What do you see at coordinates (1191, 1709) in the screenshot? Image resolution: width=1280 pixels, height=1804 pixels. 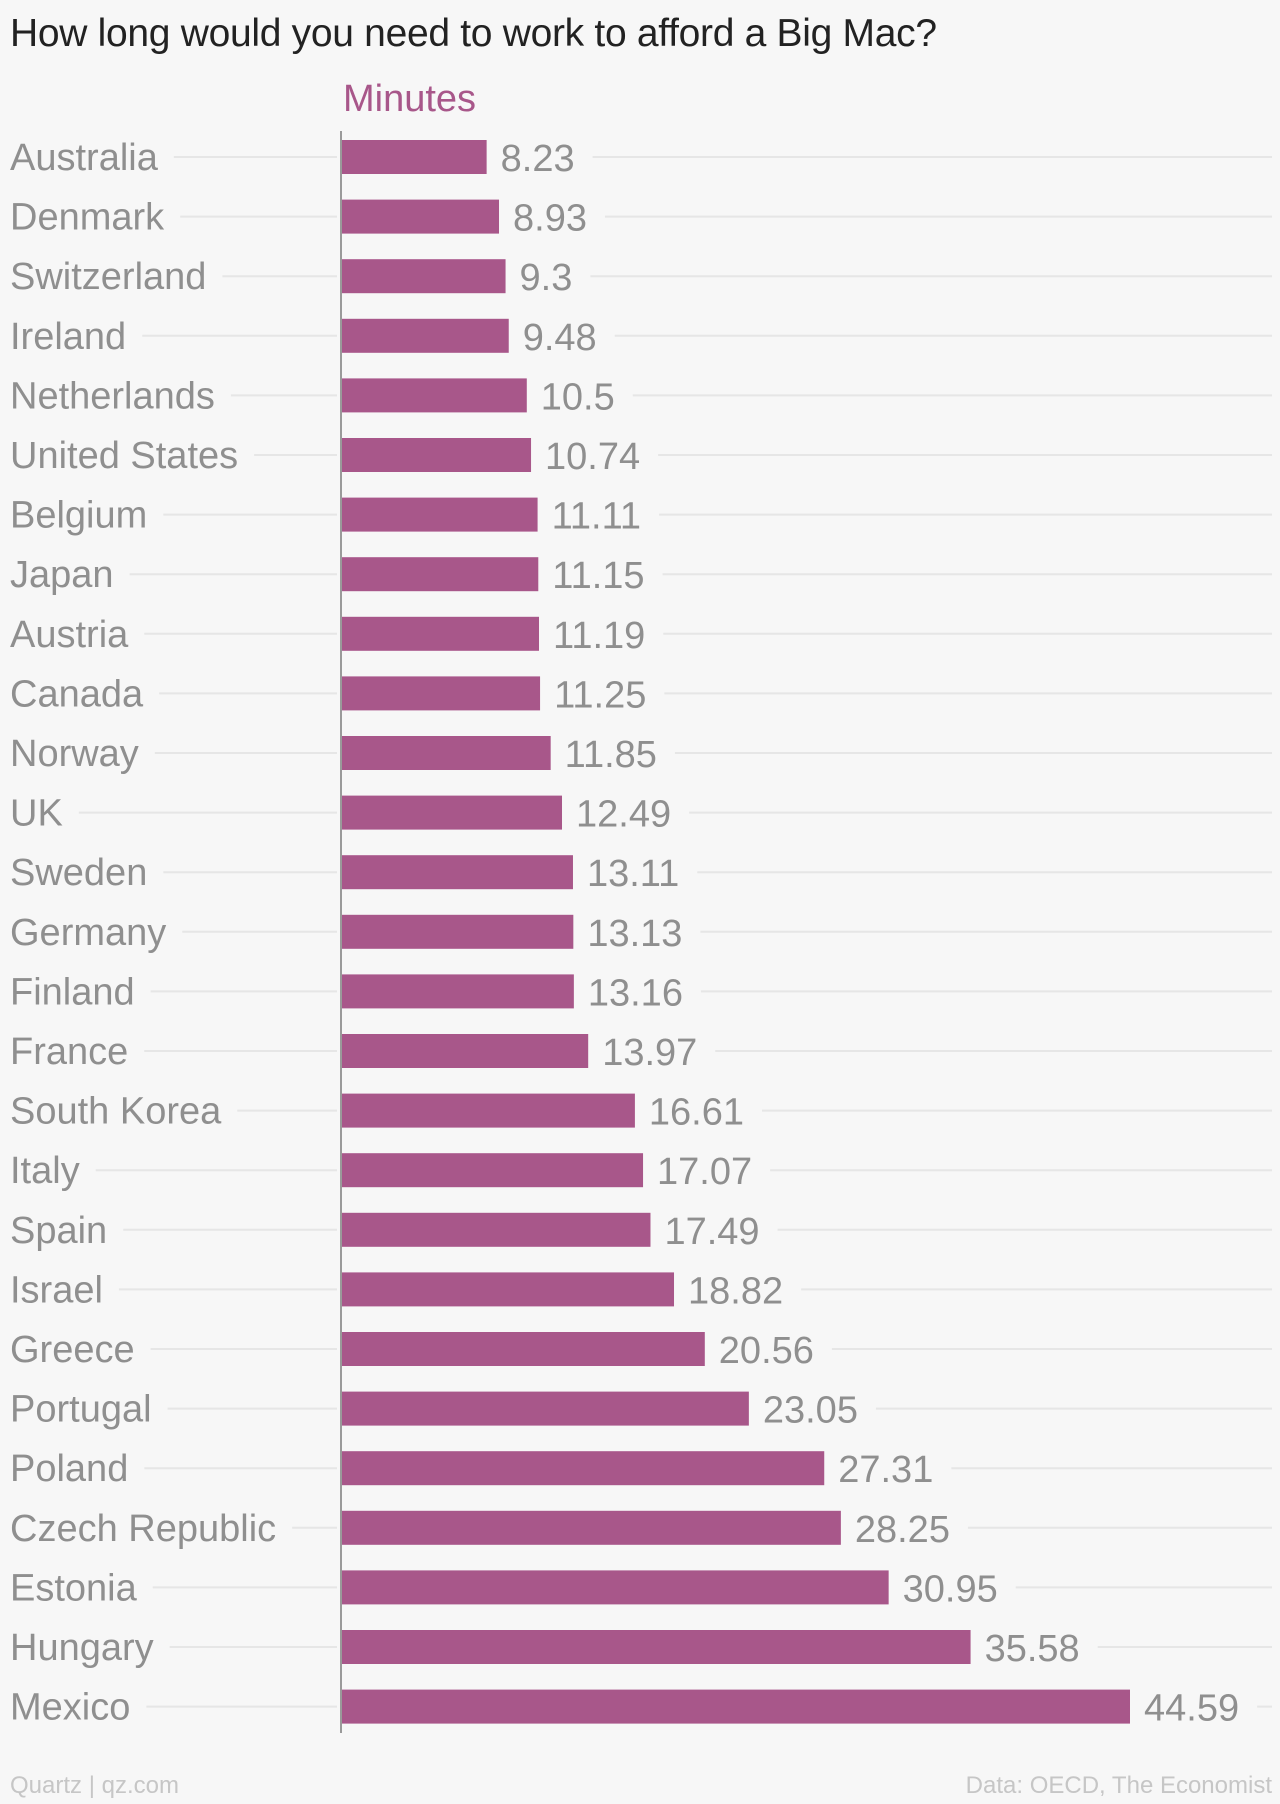 I see `value-label: 44.59` at bounding box center [1191, 1709].